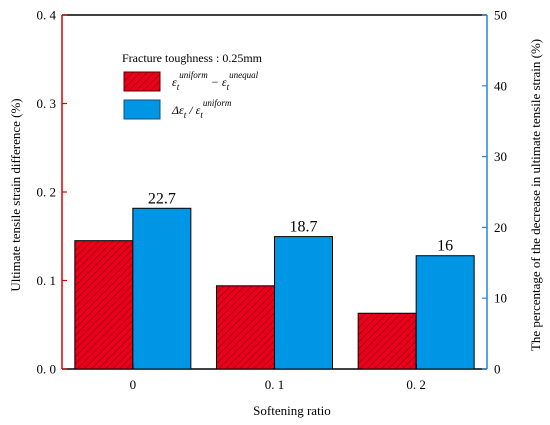 The image size is (550, 425). I want to click on legend-2-part-0: Δε, so click(177, 110).